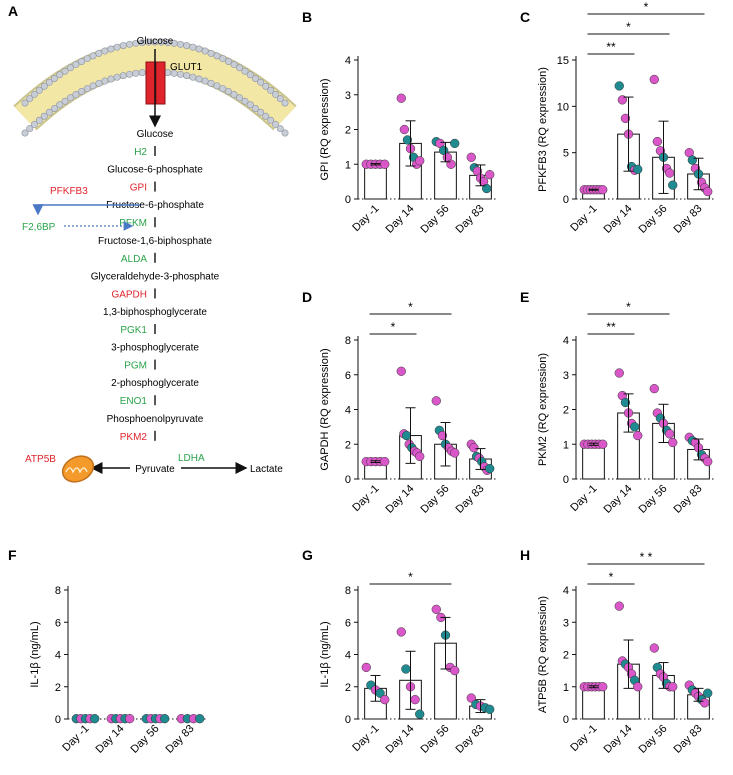 The height and width of the screenshot is (775, 733). What do you see at coordinates (150, 83) in the screenshot?
I see `glut1-transporter` at bounding box center [150, 83].